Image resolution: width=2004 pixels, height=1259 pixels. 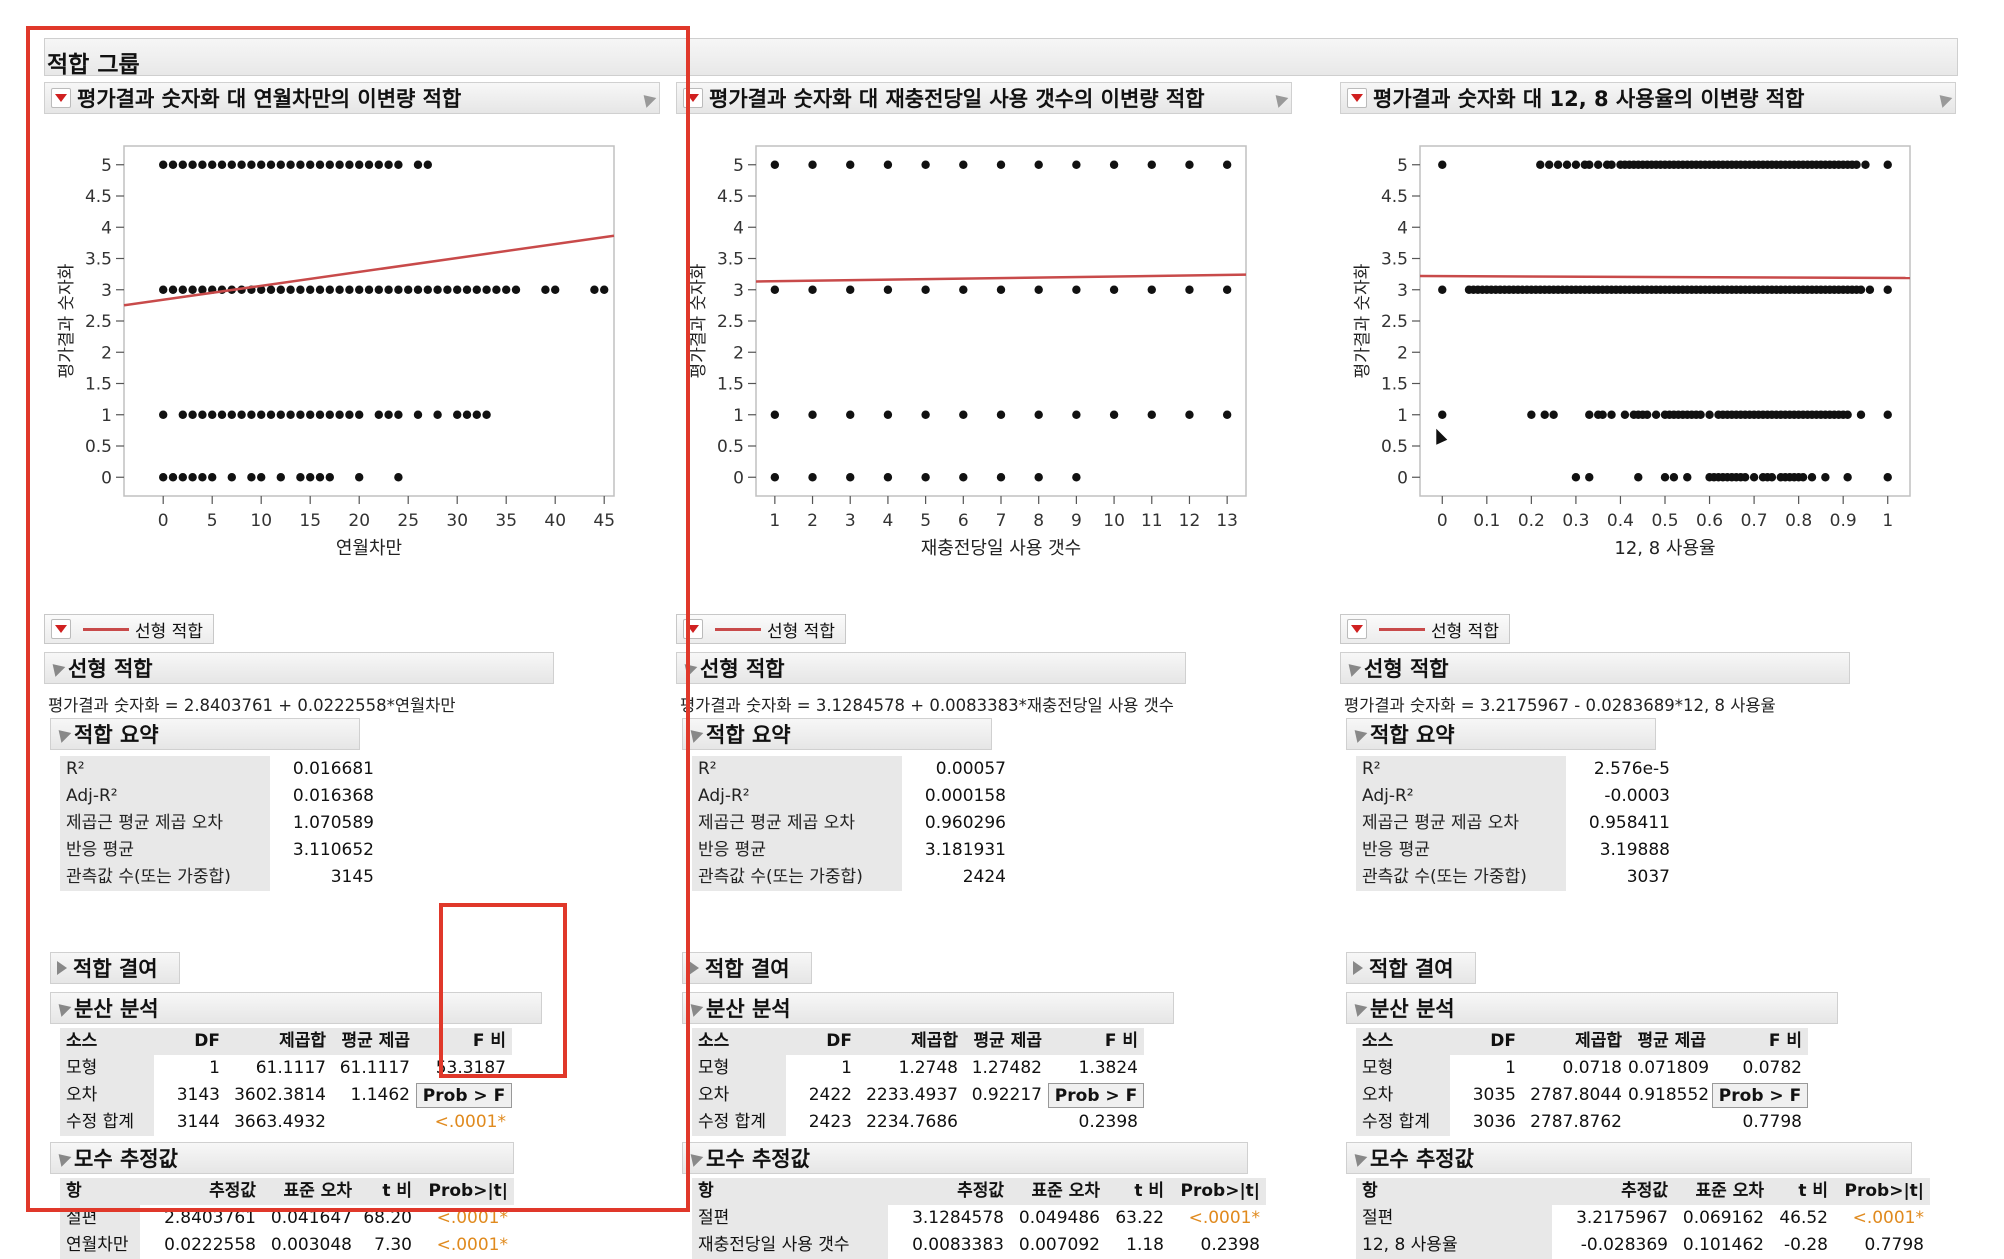 What do you see at coordinates (1723, 1218) in the screenshot?
I see `param-cell-se: 0.069162` at bounding box center [1723, 1218].